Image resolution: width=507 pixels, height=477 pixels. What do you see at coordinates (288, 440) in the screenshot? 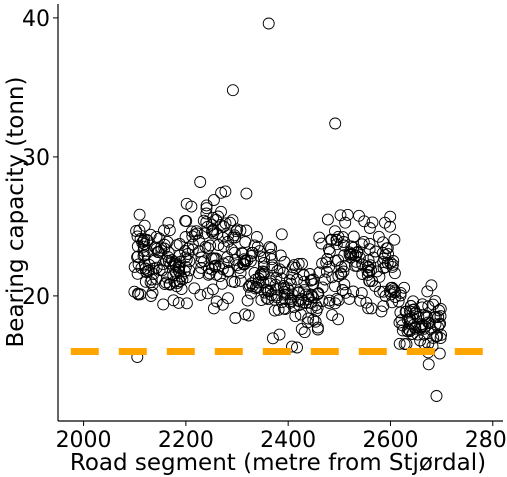
I see `x-tick-label: 2400` at bounding box center [288, 440].